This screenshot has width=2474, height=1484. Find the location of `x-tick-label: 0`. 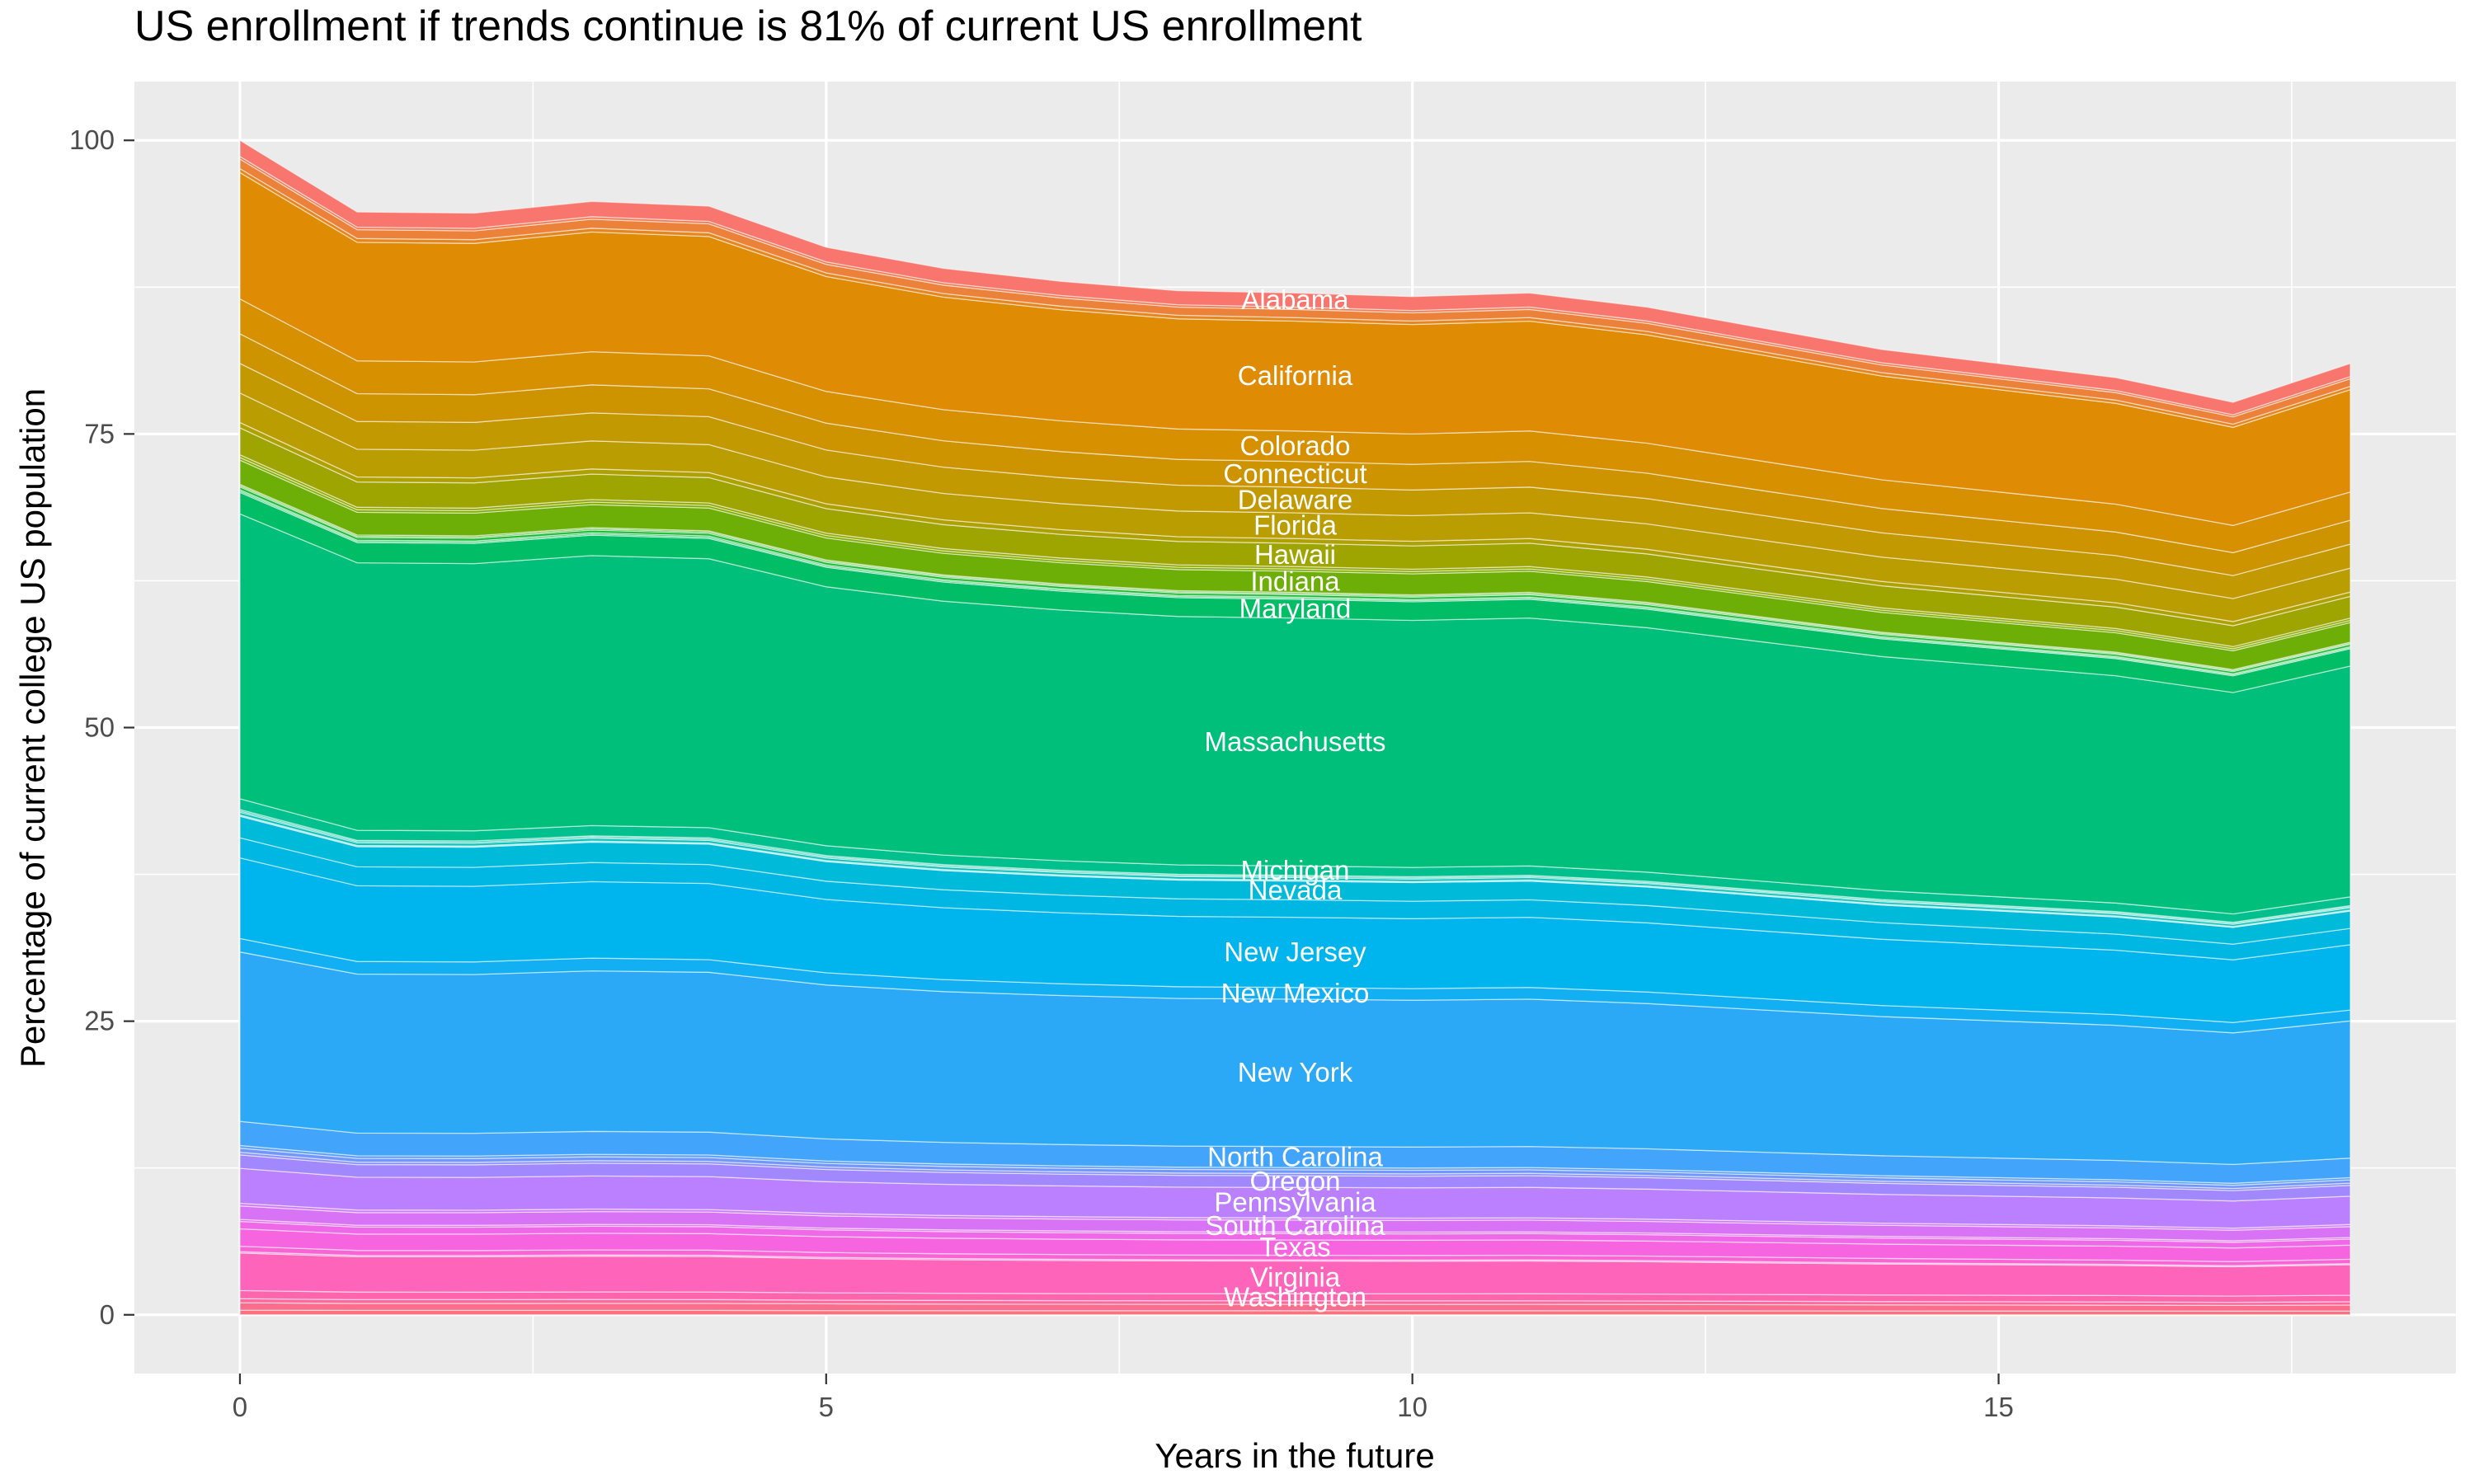

x-tick-label: 0 is located at coordinates (240, 1407).